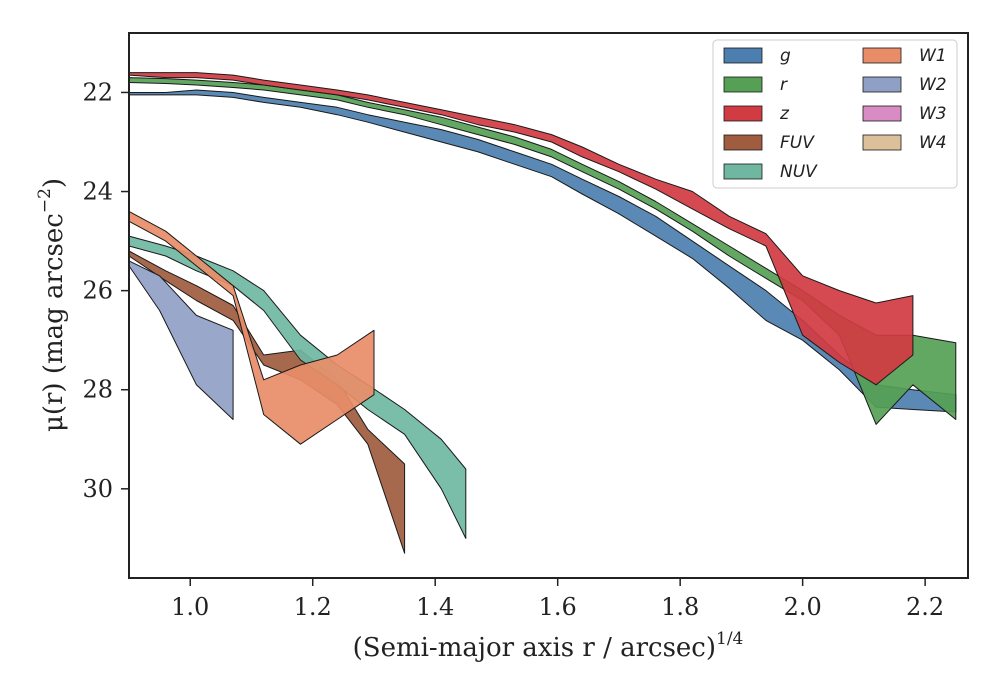 The width and height of the screenshot is (1000, 700). What do you see at coordinates (97, 291) in the screenshot?
I see `y-tick-label: 26` at bounding box center [97, 291].